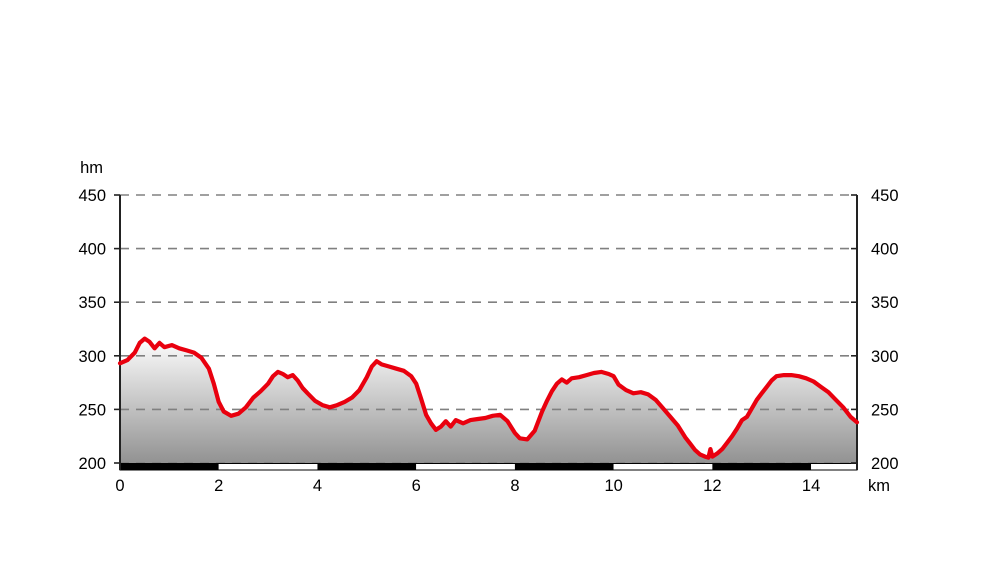 The image size is (1000, 584). Describe the element at coordinates (885, 196) in the screenshot. I see `y-axis-label-right-450: 450` at that location.